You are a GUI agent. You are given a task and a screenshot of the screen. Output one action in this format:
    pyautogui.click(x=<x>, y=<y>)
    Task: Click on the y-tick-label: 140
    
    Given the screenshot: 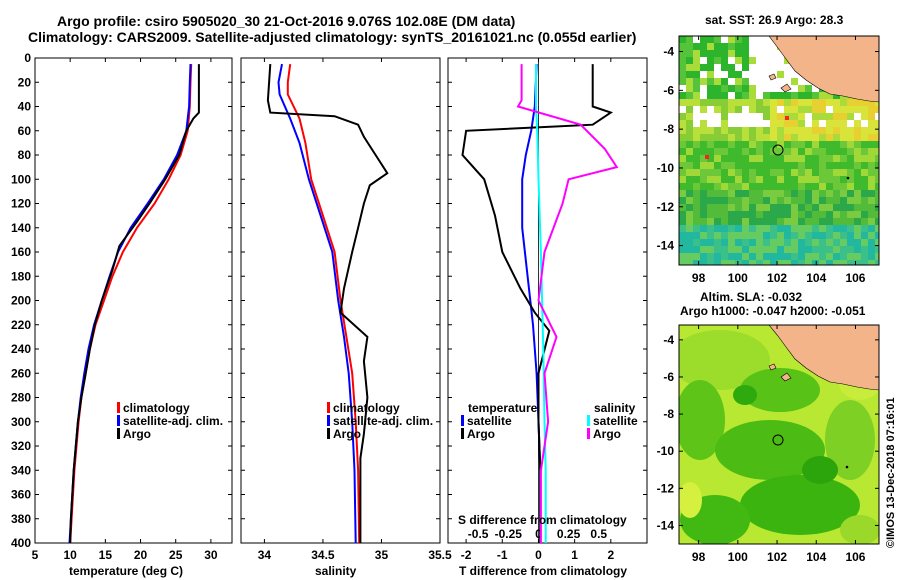 What is the action you would take?
    pyautogui.click(x=21, y=228)
    